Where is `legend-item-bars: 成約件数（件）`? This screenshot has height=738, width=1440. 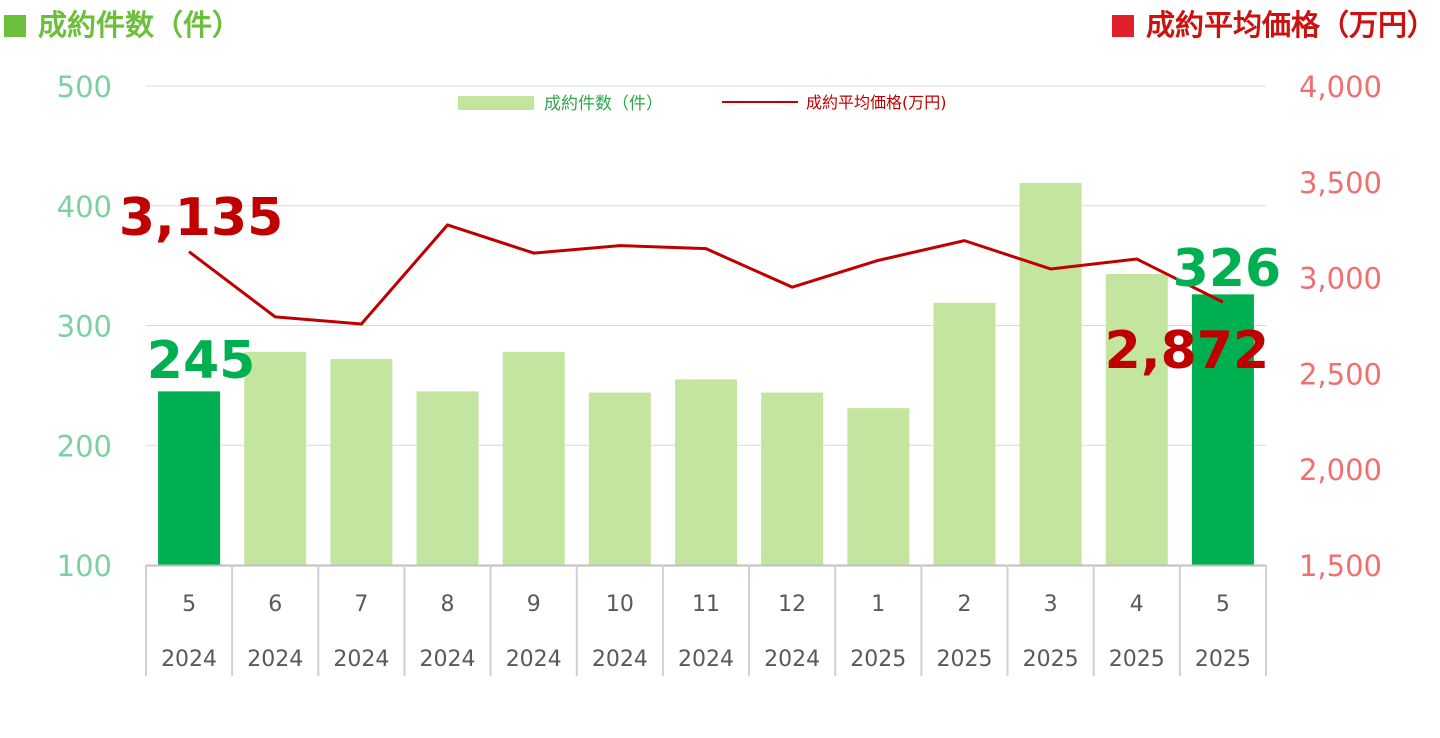
legend-item-bars: 成約件数（件） is located at coordinates (560, 101).